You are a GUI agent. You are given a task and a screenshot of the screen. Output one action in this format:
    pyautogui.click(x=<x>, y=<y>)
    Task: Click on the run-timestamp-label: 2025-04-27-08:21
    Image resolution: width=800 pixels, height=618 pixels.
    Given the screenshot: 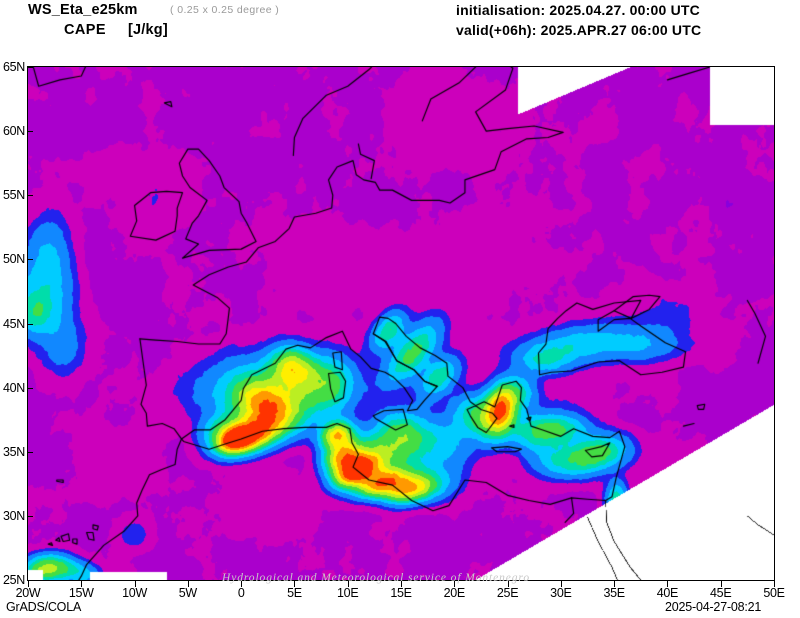 What is the action you would take?
    pyautogui.click(x=713, y=607)
    